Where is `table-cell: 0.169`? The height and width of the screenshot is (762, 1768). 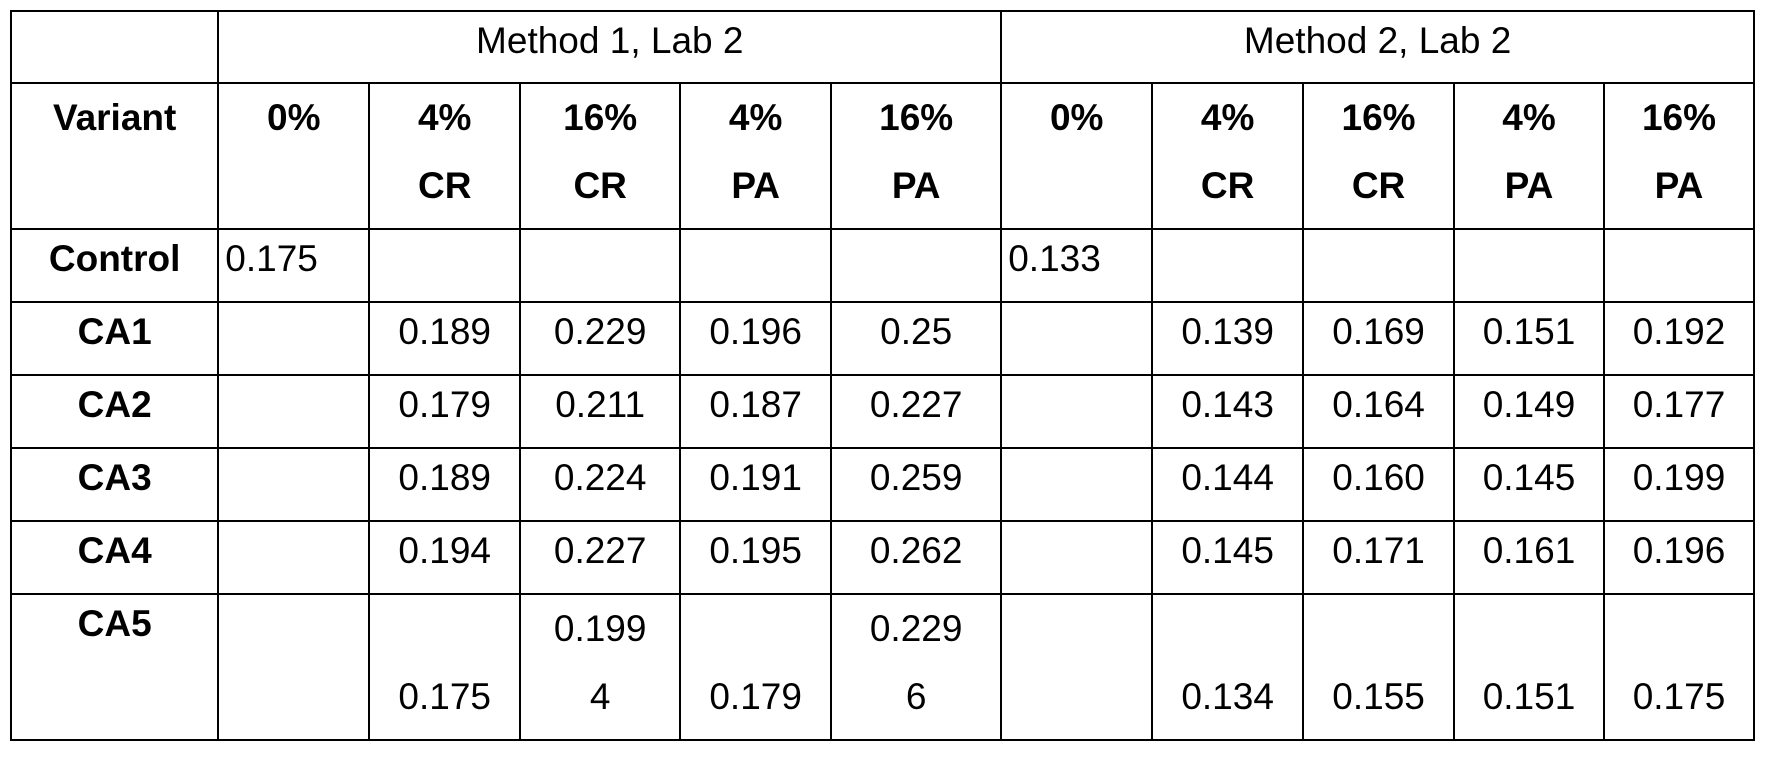
table-cell: 0.169 is located at coordinates (1378, 338).